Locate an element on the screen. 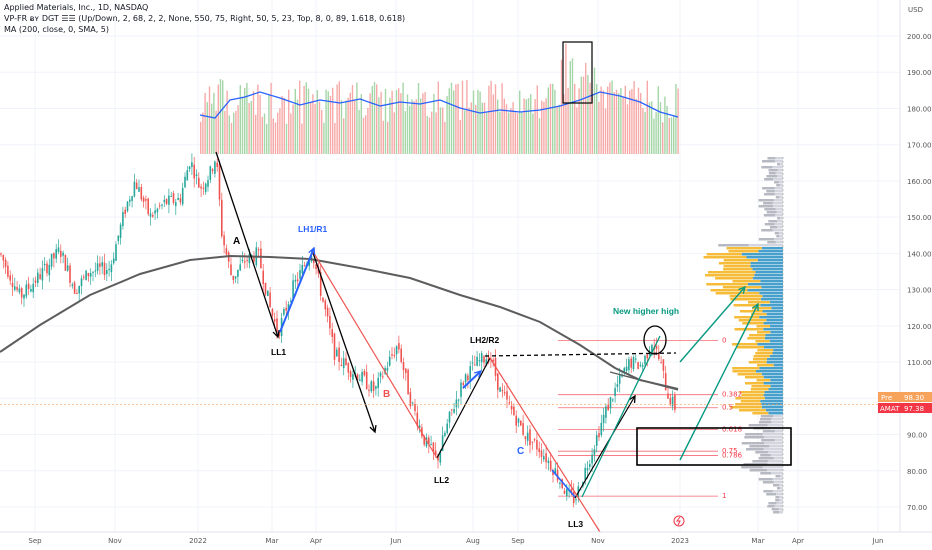 This screenshot has height=550, width=932. price-tick: 170.00 is located at coordinates (919, 146).